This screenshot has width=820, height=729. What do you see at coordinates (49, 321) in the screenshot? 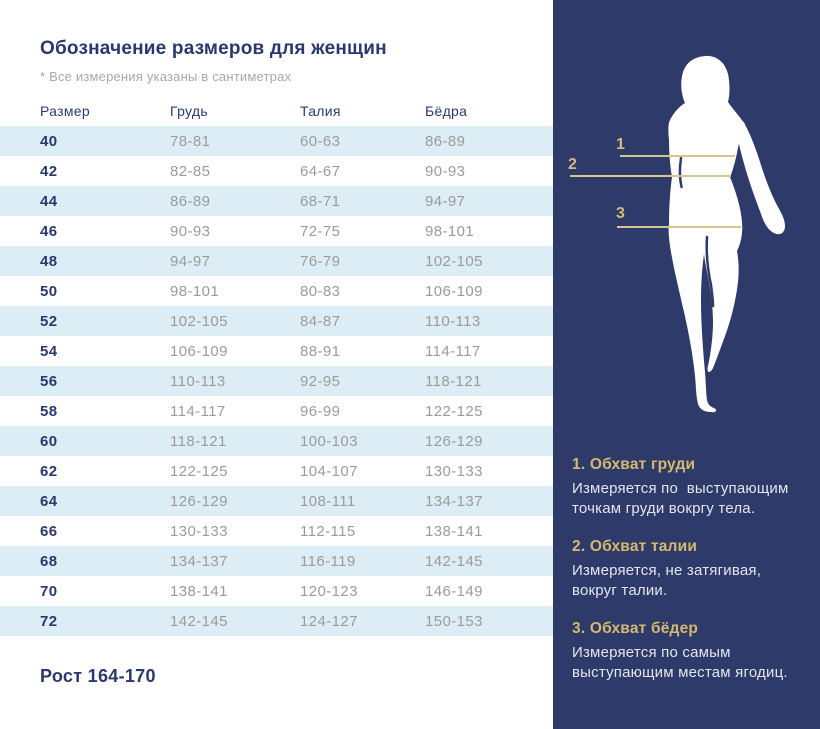
I see `size-cell: 52` at bounding box center [49, 321].